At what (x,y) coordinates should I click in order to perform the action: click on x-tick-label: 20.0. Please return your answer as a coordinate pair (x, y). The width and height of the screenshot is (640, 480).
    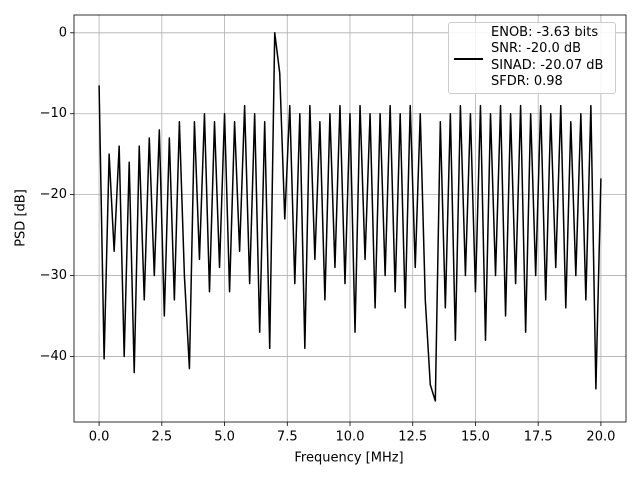
    Looking at the image, I should click on (600, 437).